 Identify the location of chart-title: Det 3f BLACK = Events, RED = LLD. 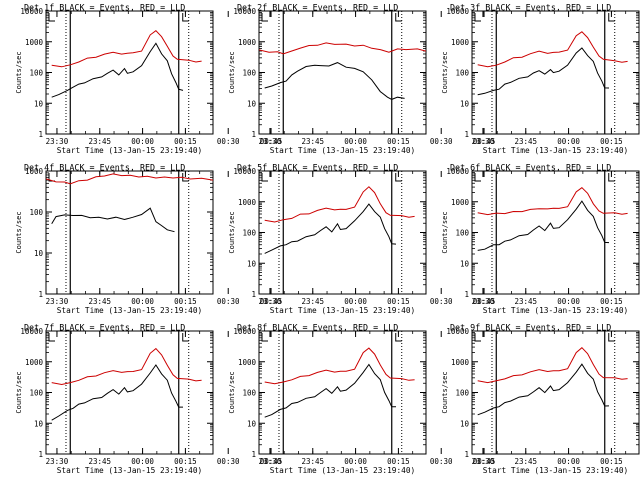
(530, 8).